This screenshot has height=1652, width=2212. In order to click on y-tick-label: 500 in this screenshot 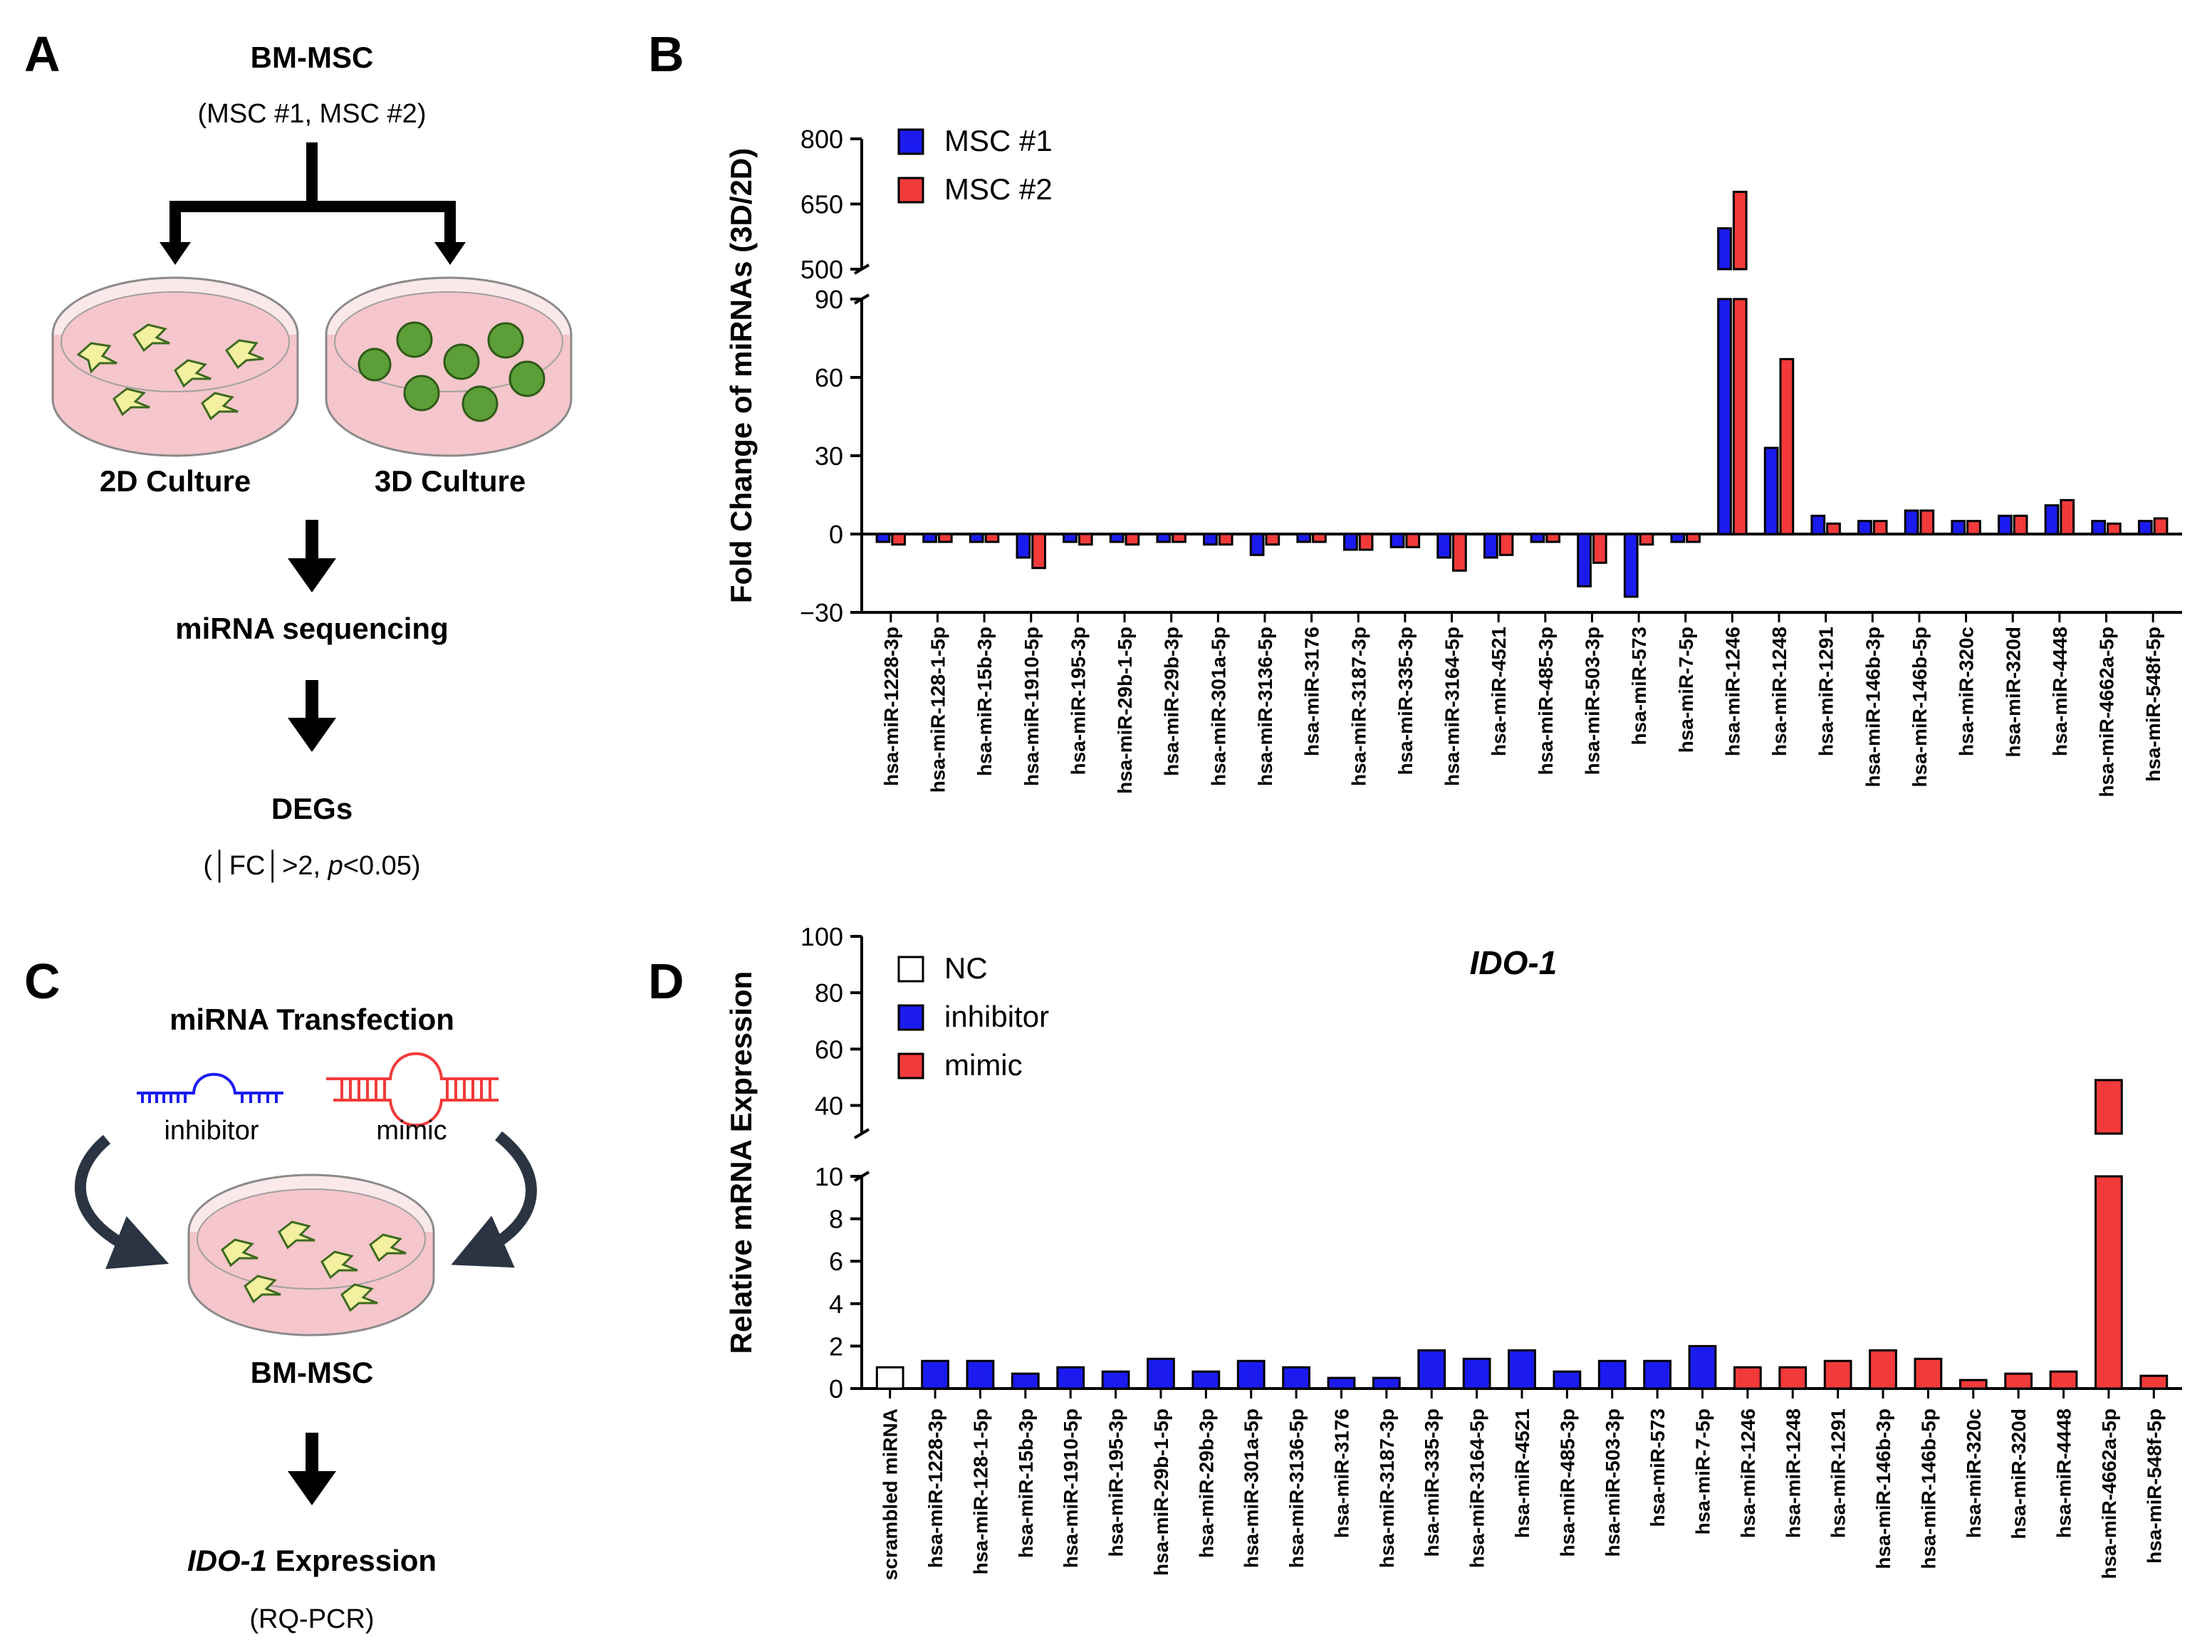, I will do `click(821, 269)`.